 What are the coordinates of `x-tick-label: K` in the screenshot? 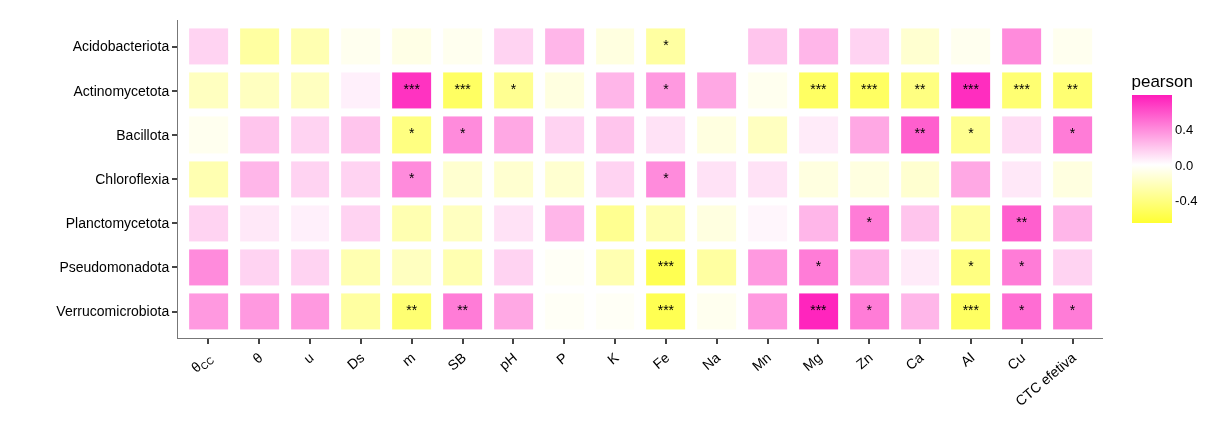 It's located at (613, 358).